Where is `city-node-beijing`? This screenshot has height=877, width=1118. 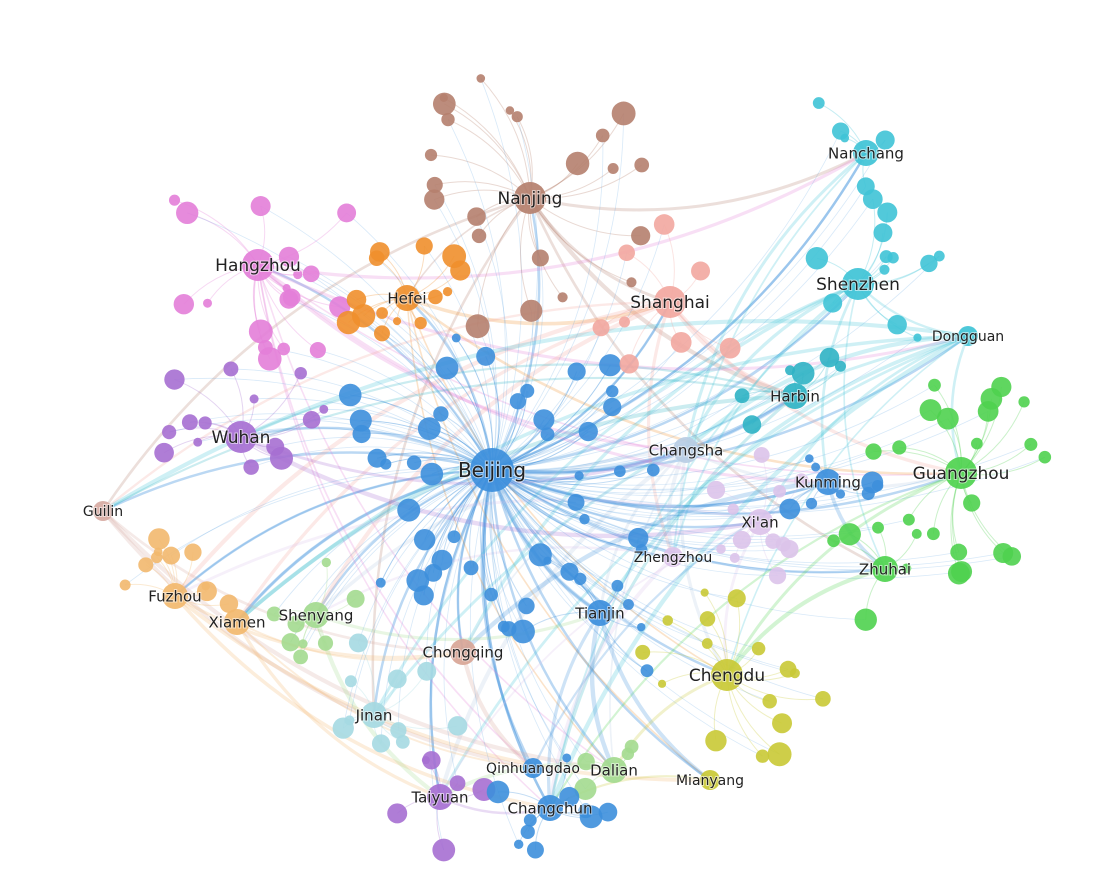 city-node-beijing is located at coordinates (492, 470).